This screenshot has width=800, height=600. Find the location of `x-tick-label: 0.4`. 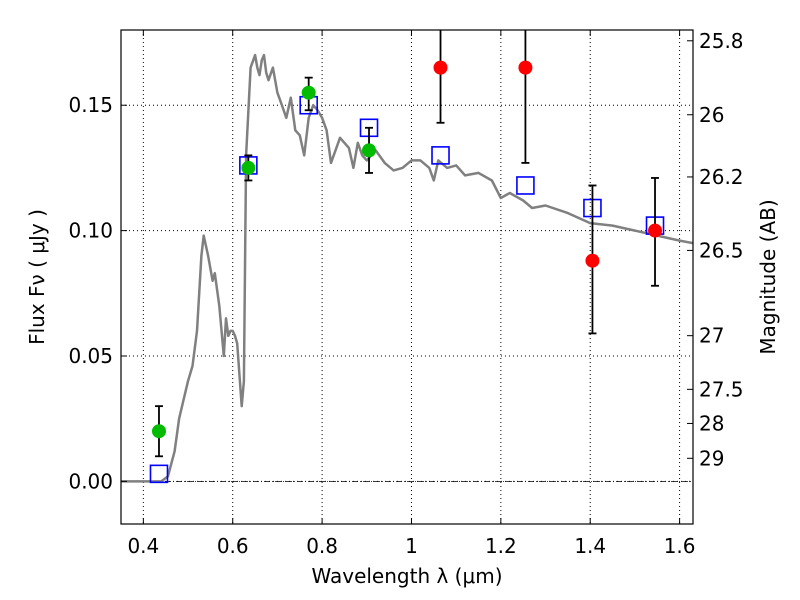

x-tick-label: 0.4 is located at coordinates (143, 546).